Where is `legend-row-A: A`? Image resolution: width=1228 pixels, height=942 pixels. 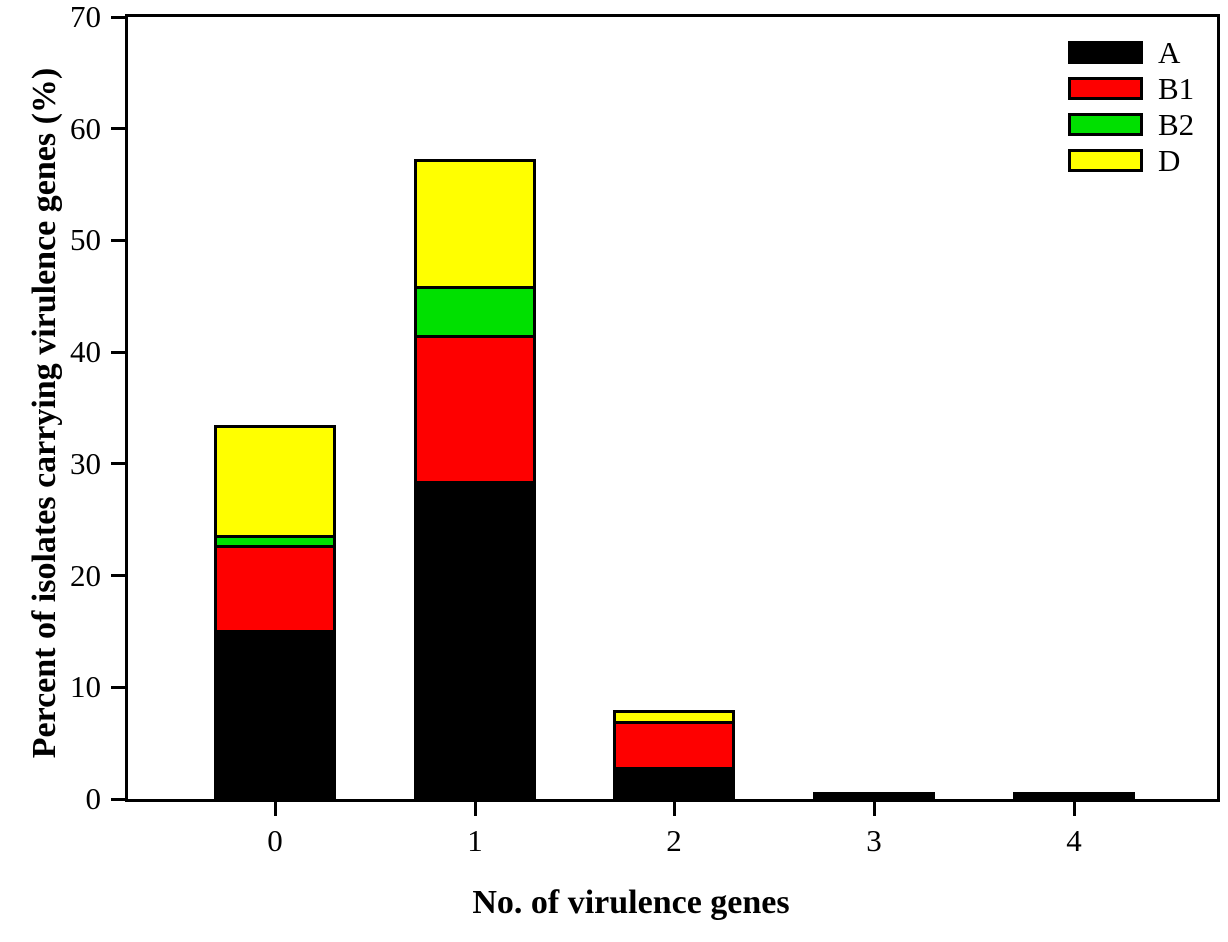 legend-row-A: A is located at coordinates (1131, 52).